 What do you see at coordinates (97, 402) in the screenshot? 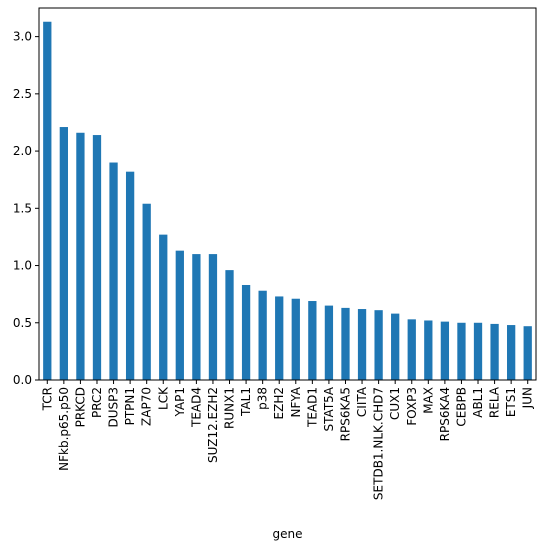
I see `x-tick-label: PRC2` at bounding box center [97, 402].